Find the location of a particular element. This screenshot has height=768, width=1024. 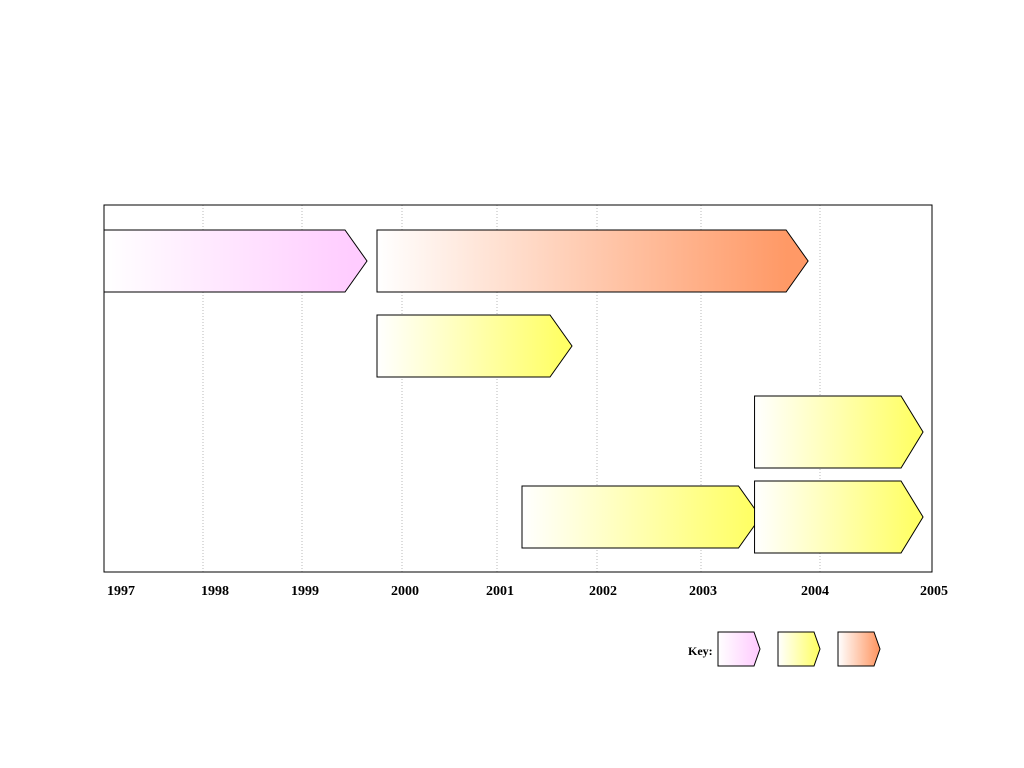

tick-label-2002: 2002 is located at coordinates (603, 591).